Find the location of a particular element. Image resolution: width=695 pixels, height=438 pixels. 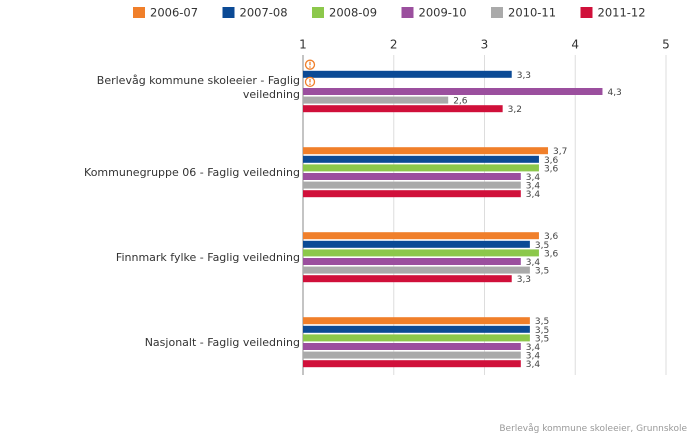

category-label: Nasjonalt - Faglig veiledning is located at coordinates (222, 342).